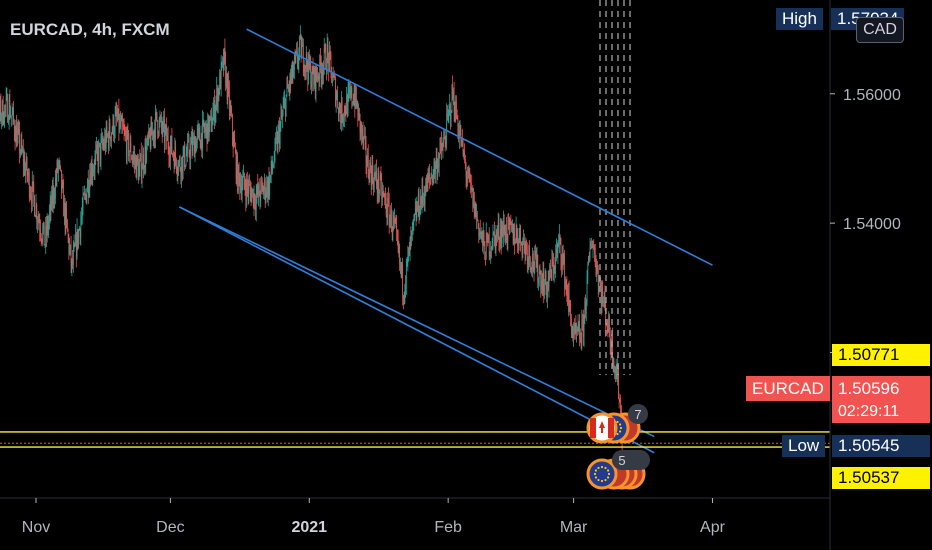 Image resolution: width=932 pixels, height=550 pixels. Describe the element at coordinates (617, 424) in the screenshot. I see `canada-event-group: 7` at that location.